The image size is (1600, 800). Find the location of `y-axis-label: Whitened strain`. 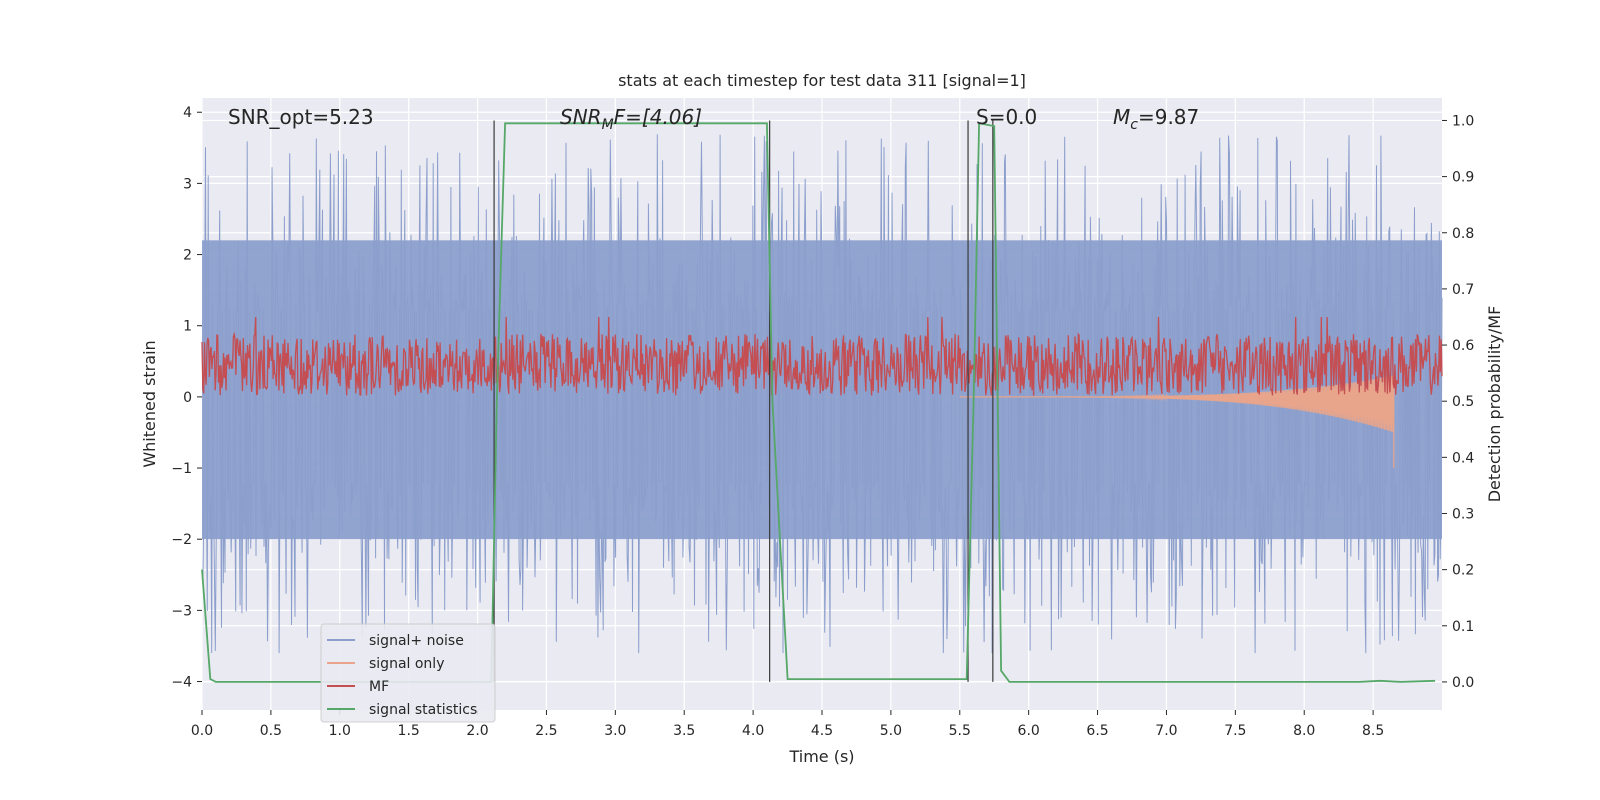

y-axis-label: Whitened strain is located at coordinates (149, 403).